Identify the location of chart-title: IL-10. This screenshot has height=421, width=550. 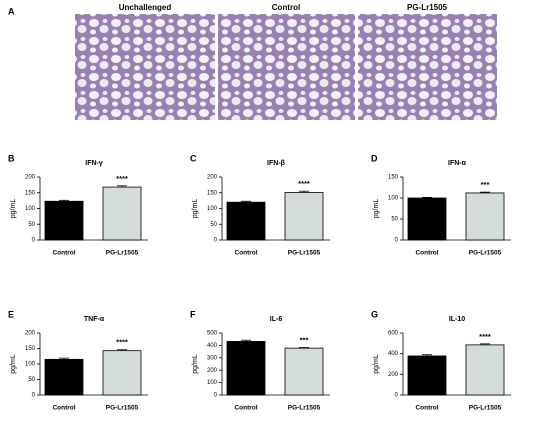
(457, 319).